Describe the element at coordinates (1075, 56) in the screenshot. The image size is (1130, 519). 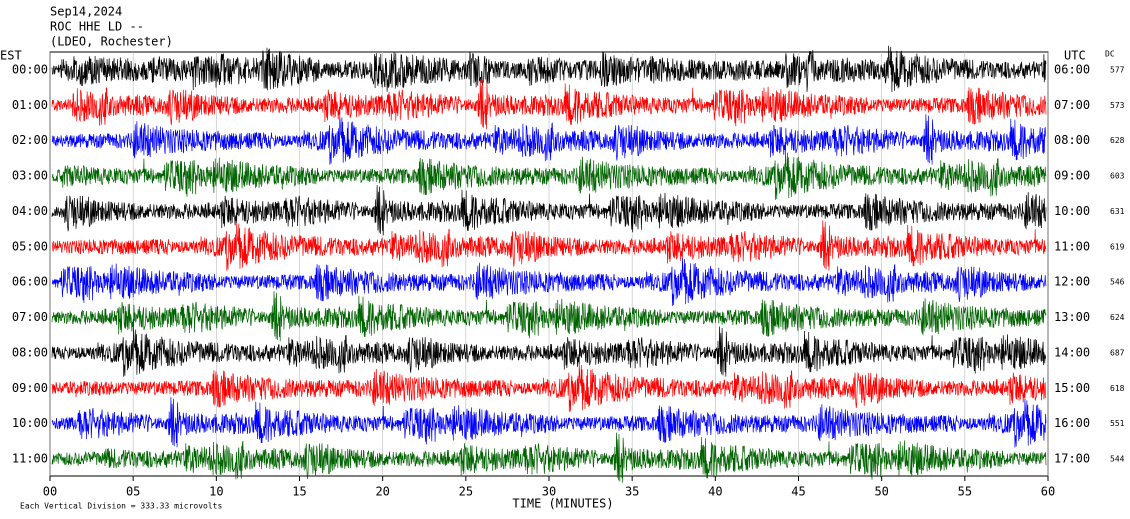
I see `right-axis-label: UTC` at that location.